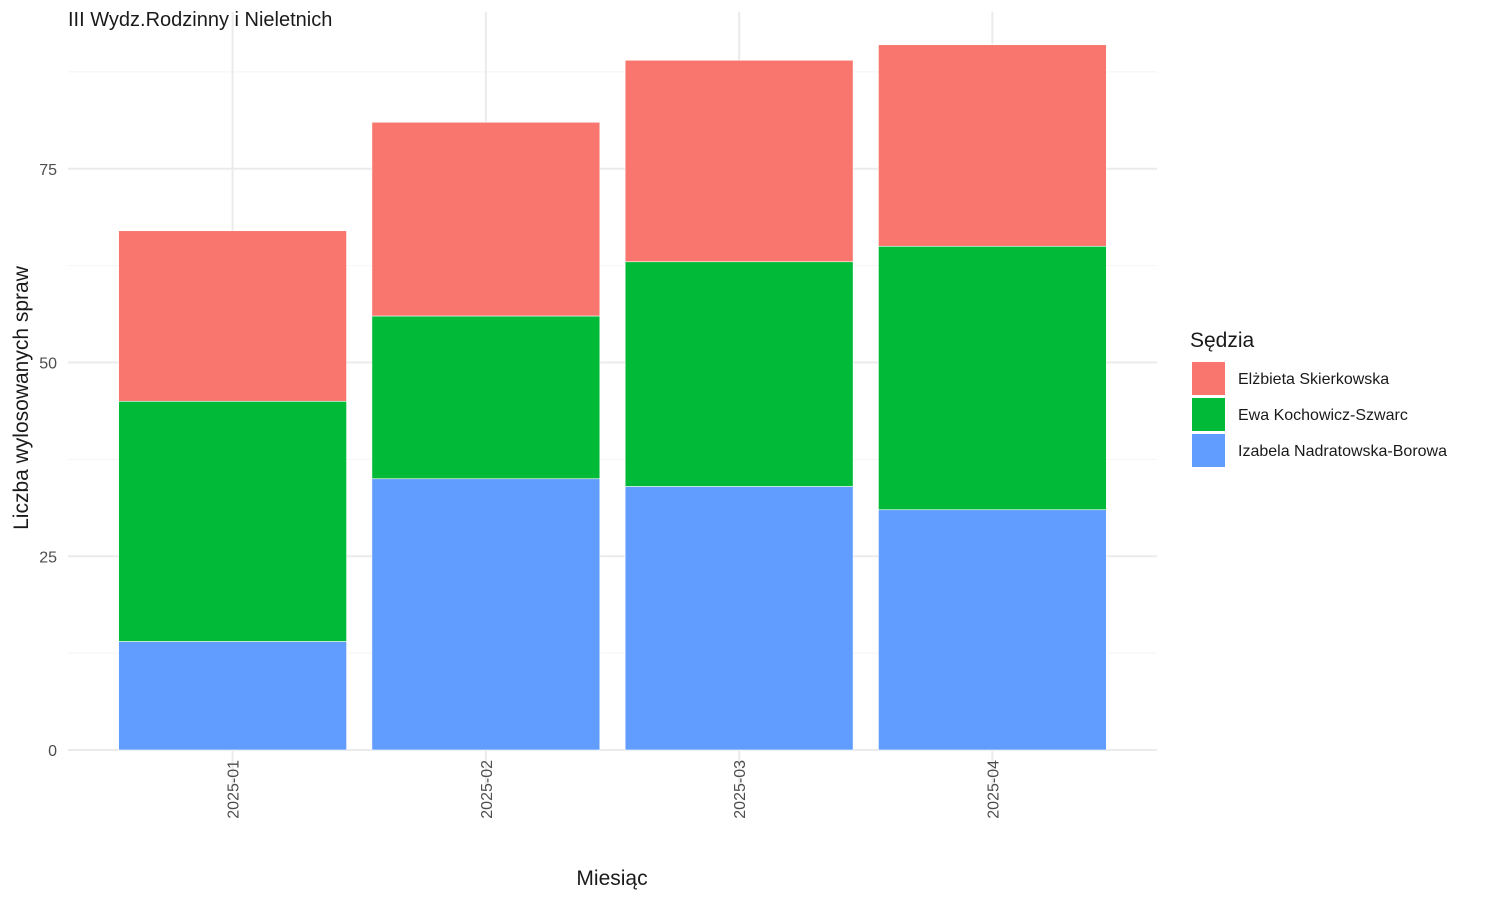 This screenshot has width=1500, height=900. I want to click on y-tick-label: 0, so click(52, 751).